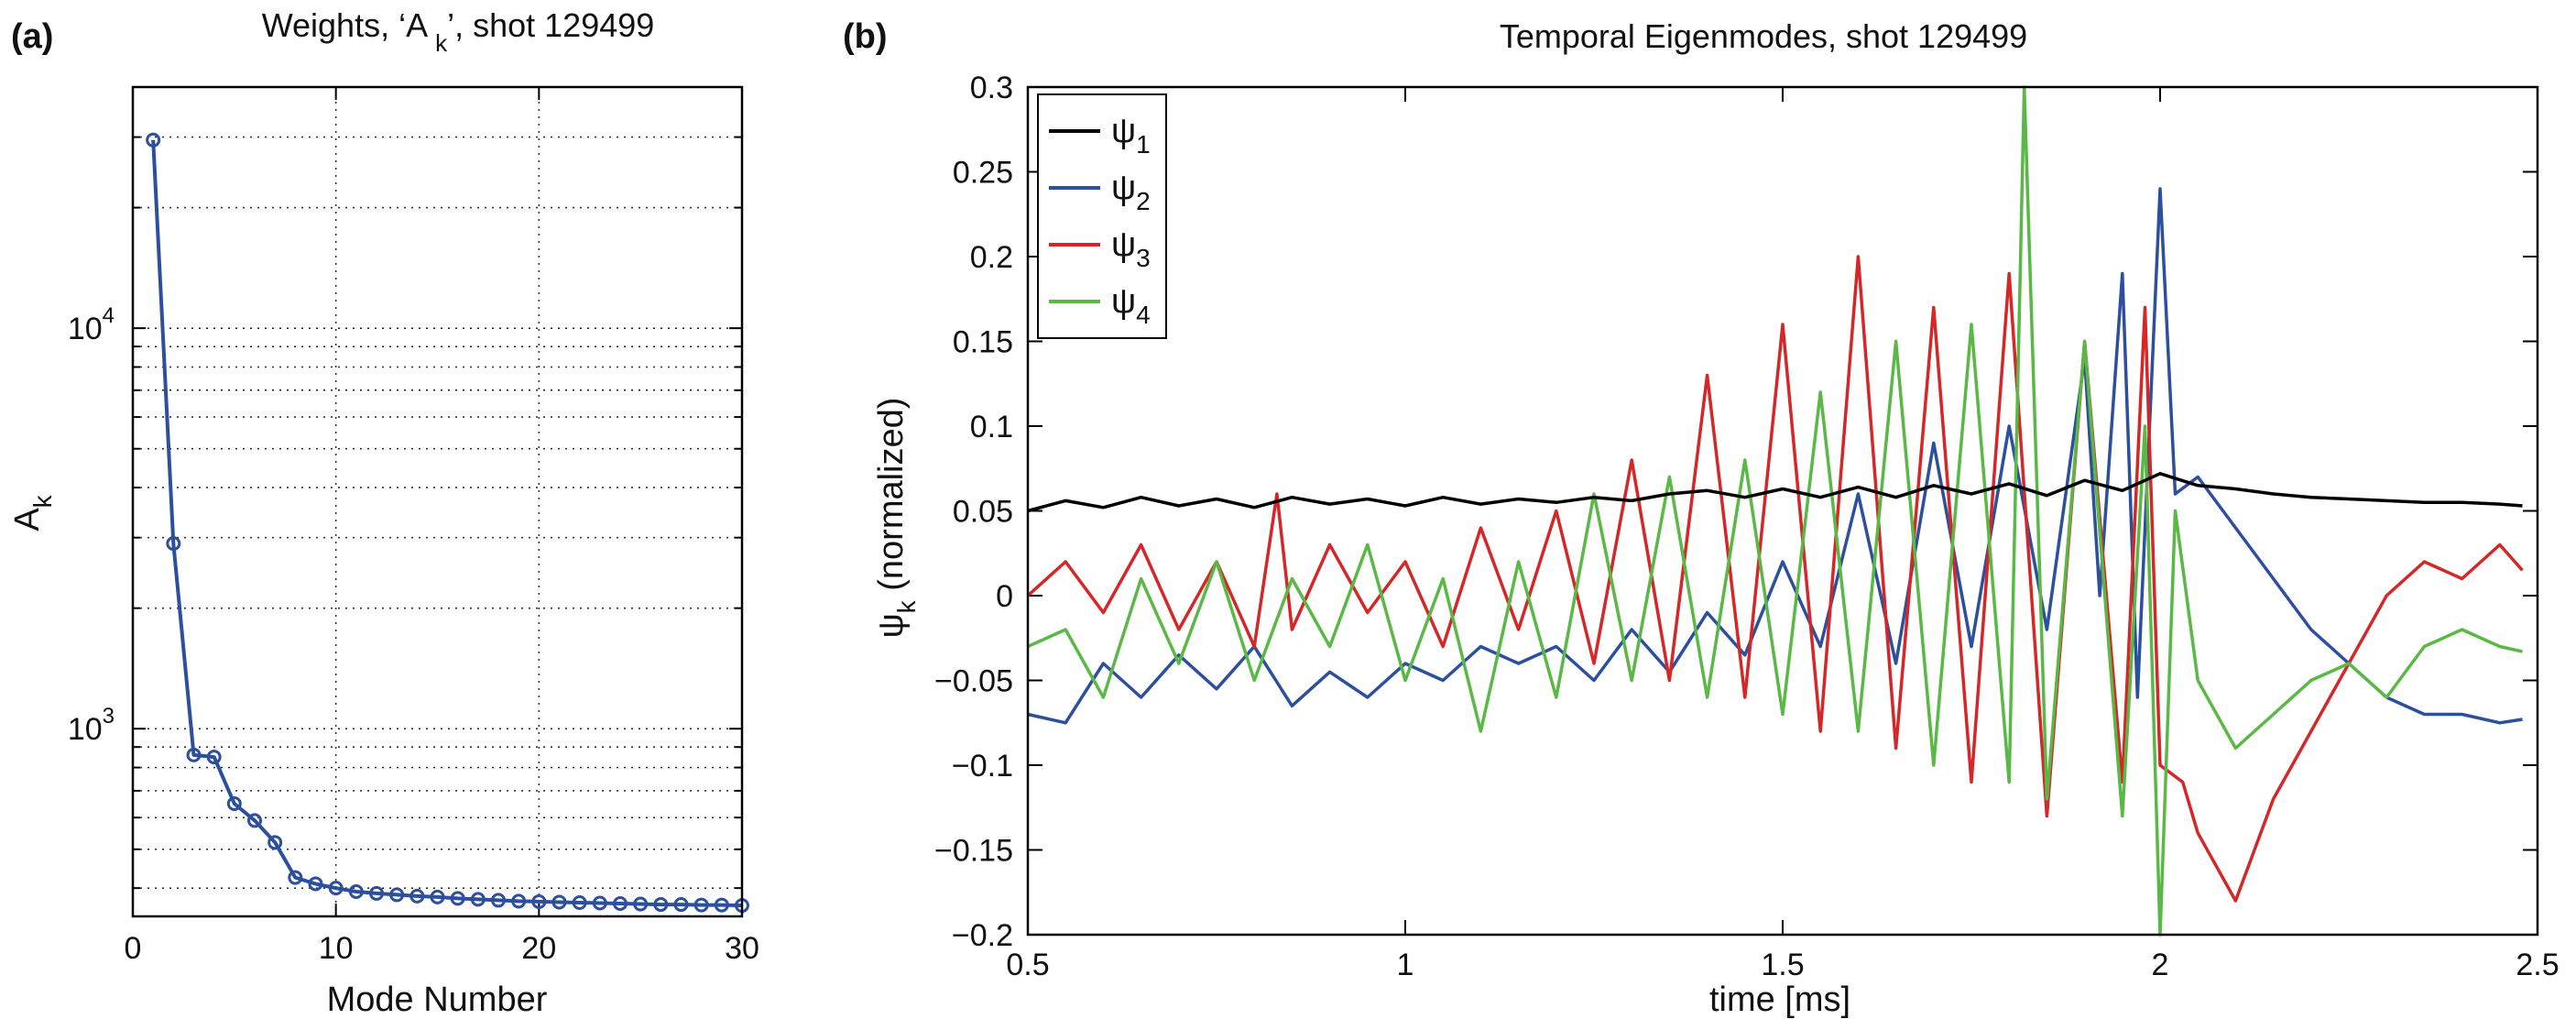  Describe the element at coordinates (1780, 1000) in the screenshot. I see `panel-b-xlabel: time [ms]` at that location.